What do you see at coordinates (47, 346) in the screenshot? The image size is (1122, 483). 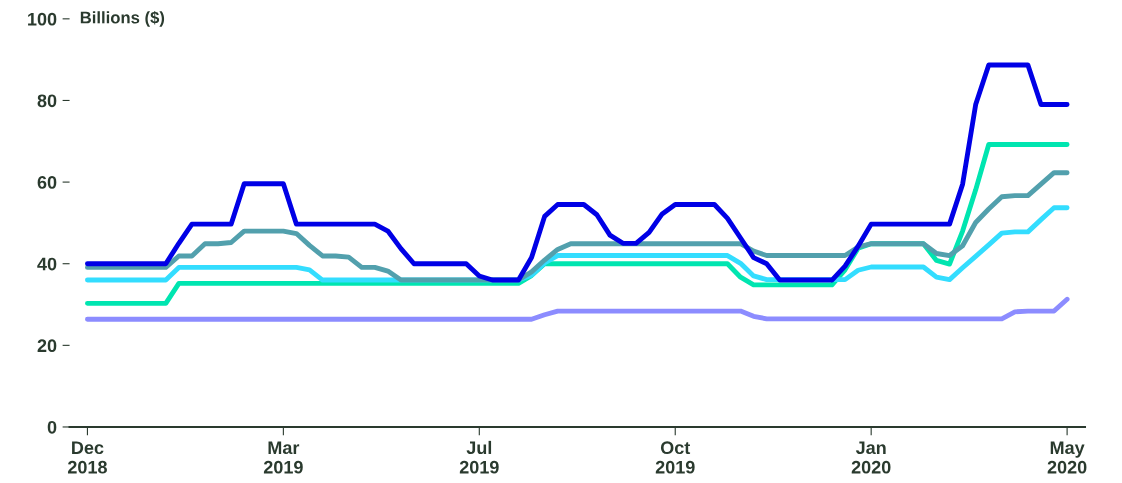 I see `y-tick-label: 20` at bounding box center [47, 346].